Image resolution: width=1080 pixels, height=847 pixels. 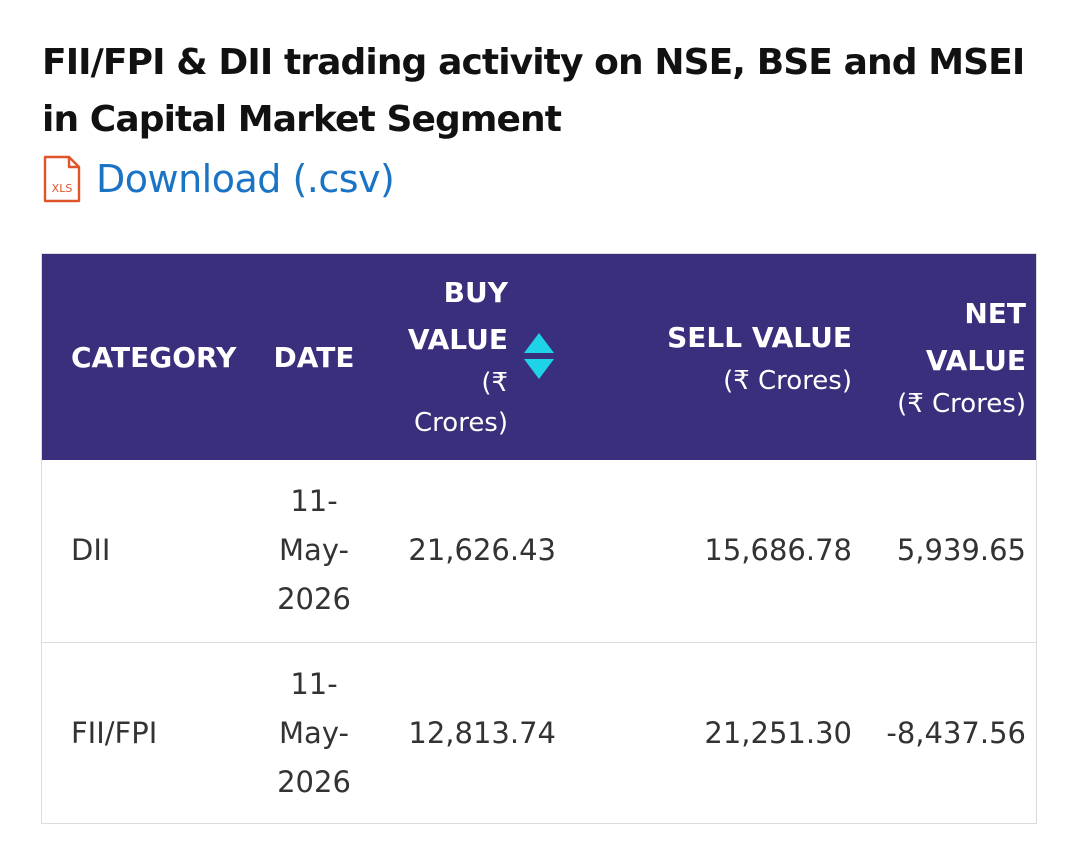 What do you see at coordinates (787, 380) in the screenshot?
I see `sell-header-unit: (₹ Crores)` at bounding box center [787, 380].